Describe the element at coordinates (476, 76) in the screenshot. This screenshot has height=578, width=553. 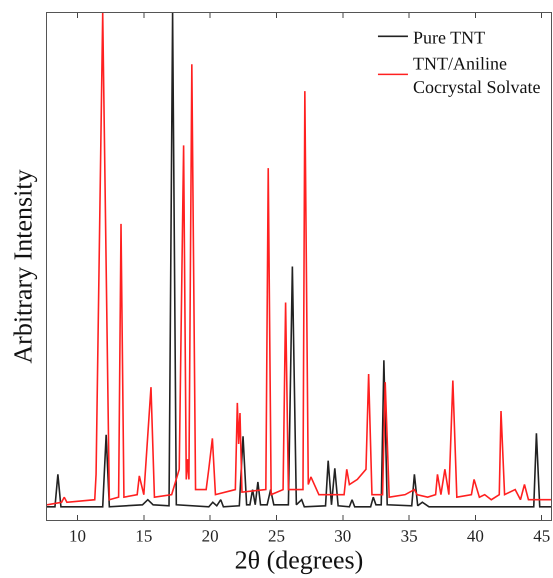
I see `legend-label: TNT/Aniline Cocrystal Solvate` at that location.